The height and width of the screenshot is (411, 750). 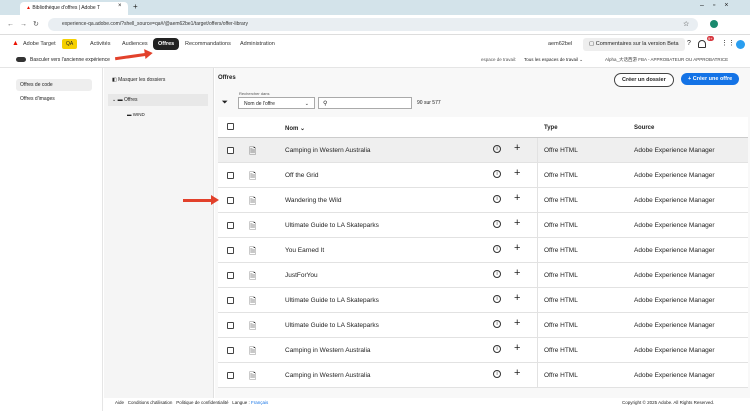 What do you see at coordinates (644, 128) in the screenshot?
I see `column-source-header: Source` at bounding box center [644, 128].